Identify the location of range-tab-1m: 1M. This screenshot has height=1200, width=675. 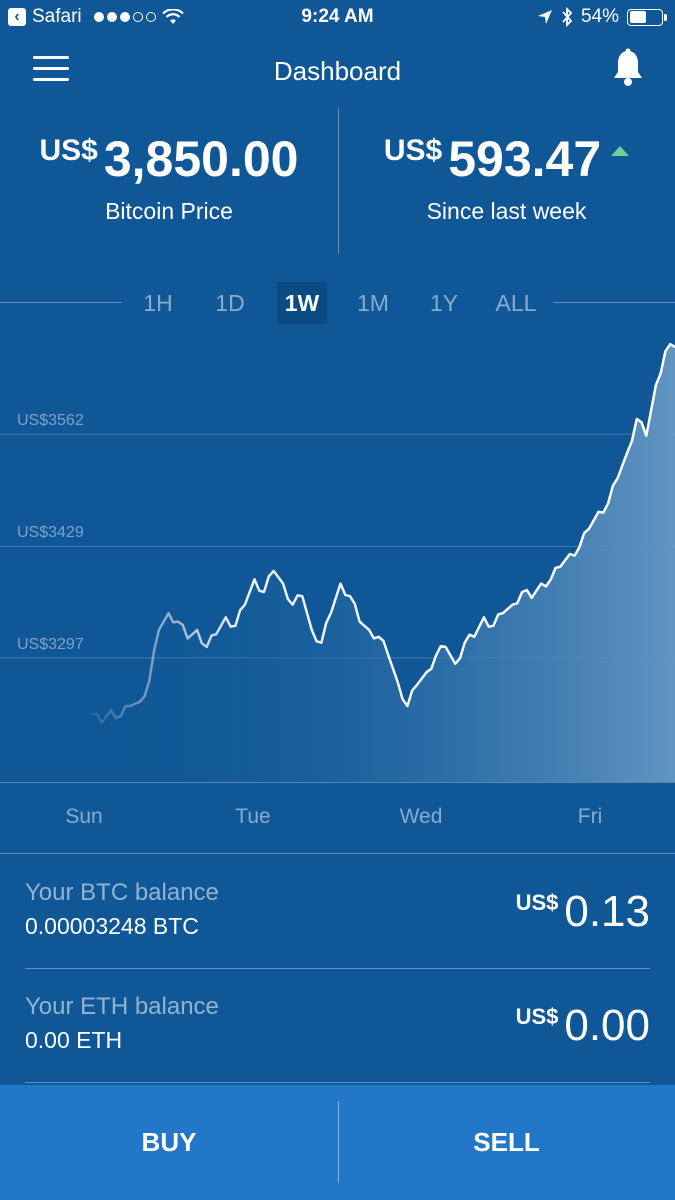
(373, 303).